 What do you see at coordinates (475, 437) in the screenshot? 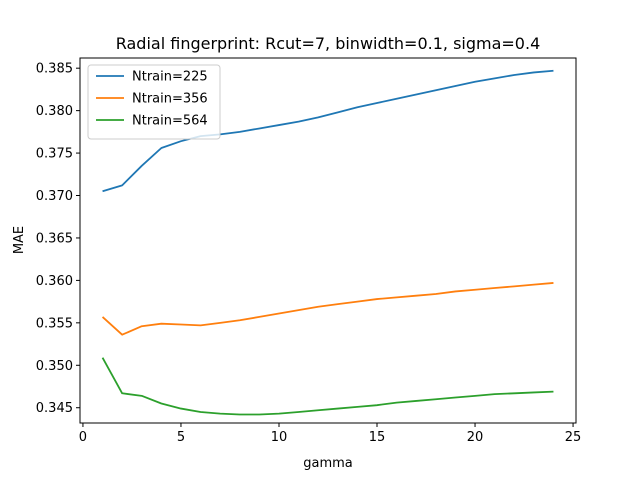
I see `x-tick-label: 20` at bounding box center [475, 437].